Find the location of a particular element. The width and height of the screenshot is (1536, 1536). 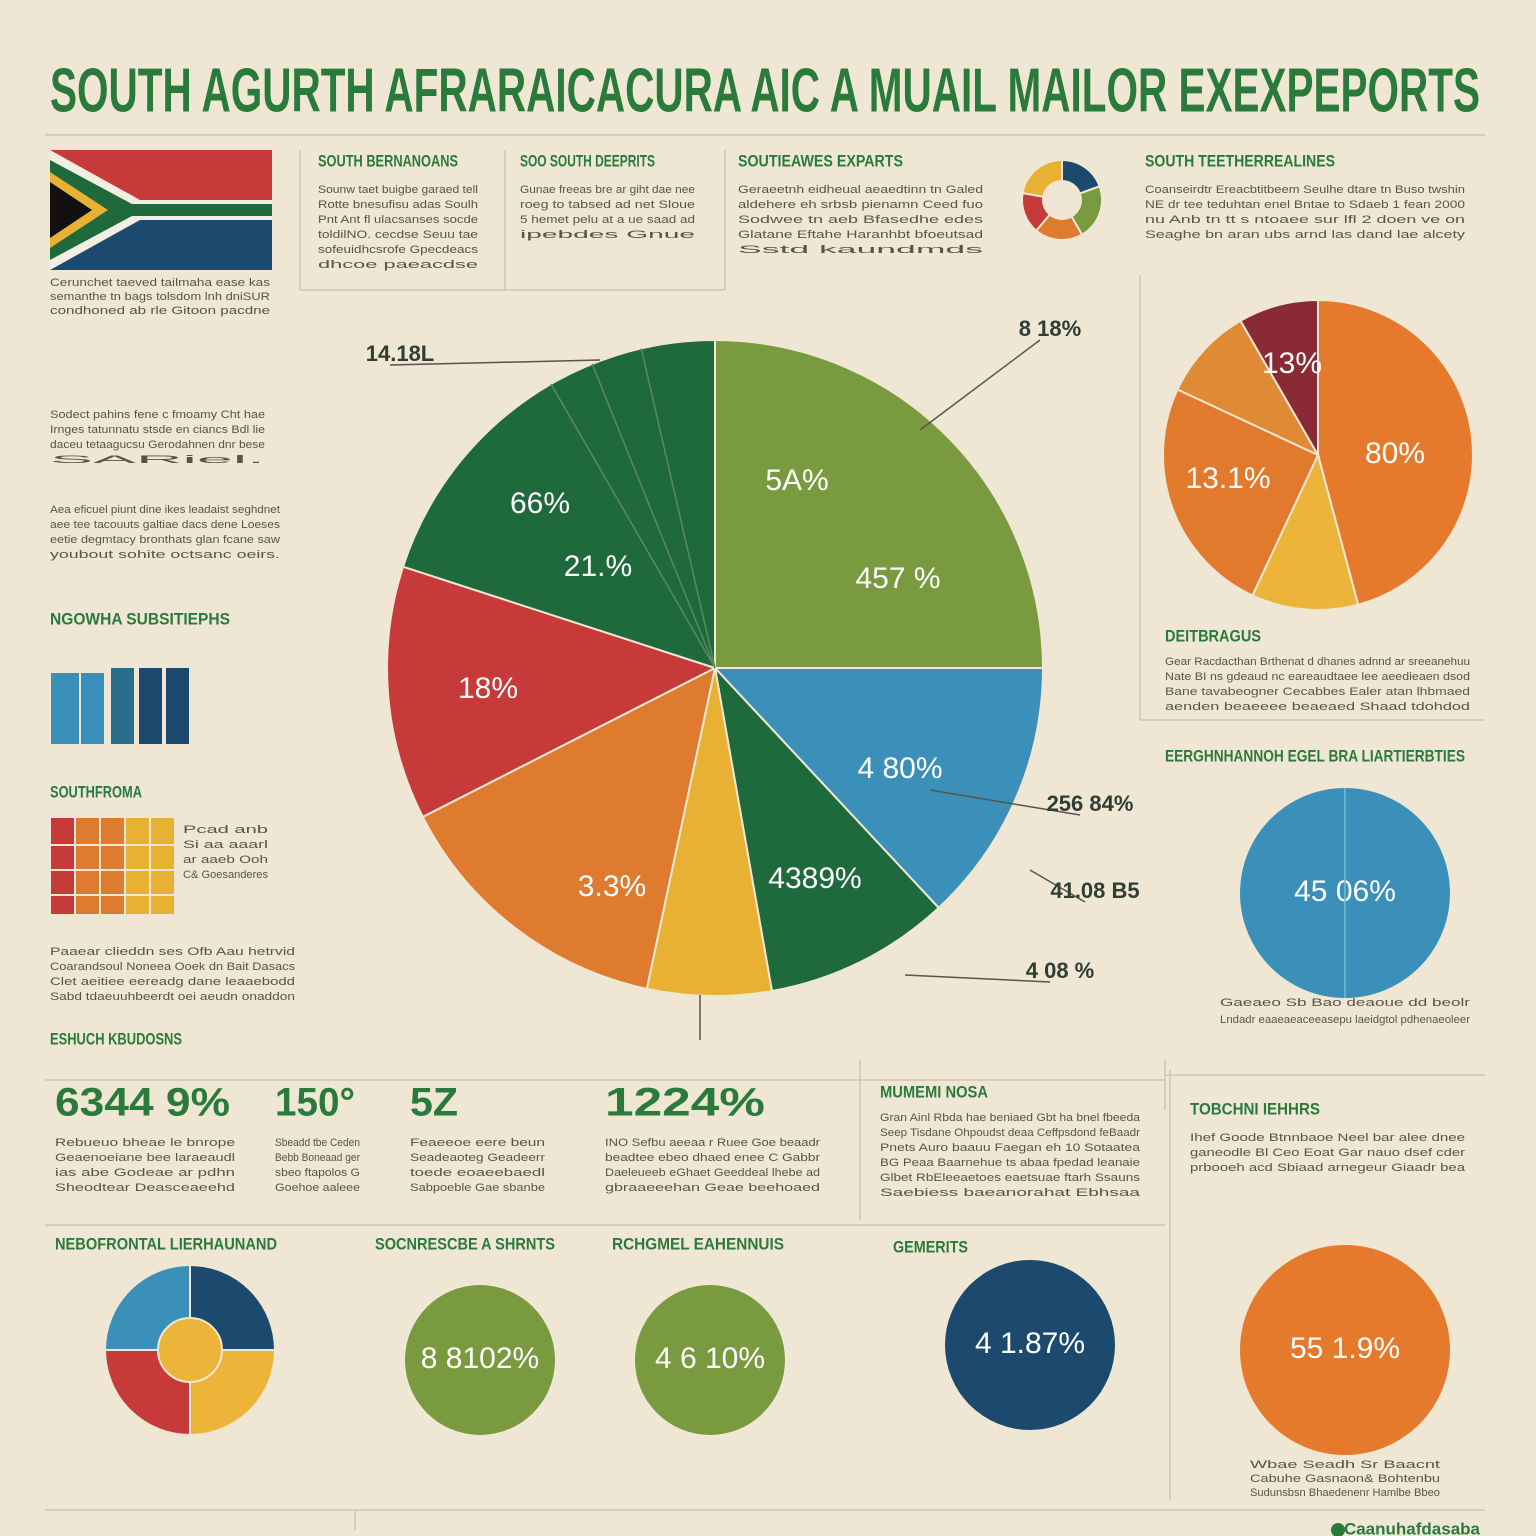

section-heading: TOBCHNI IEHHRS is located at coordinates (1255, 1108).